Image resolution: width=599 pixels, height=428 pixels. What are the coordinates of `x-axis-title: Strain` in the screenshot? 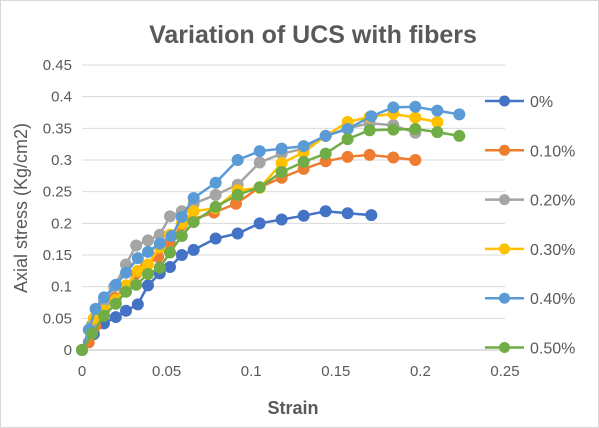 It's located at (292, 408).